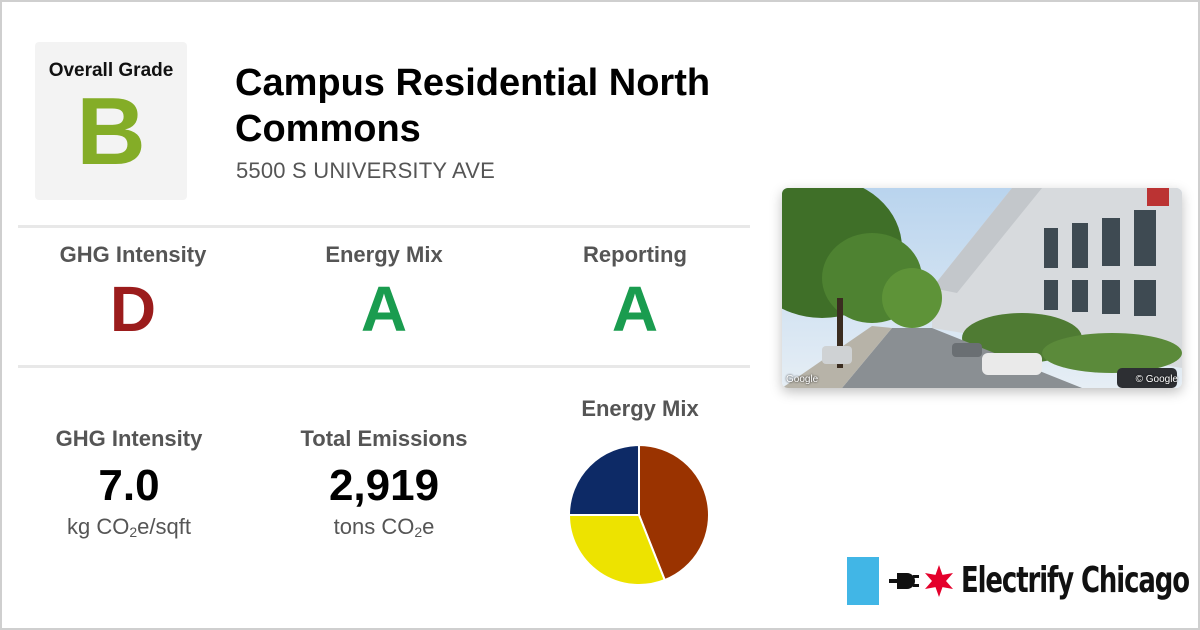  Describe the element at coordinates (635, 254) in the screenshot. I see `grade-label: Reporting` at that location.